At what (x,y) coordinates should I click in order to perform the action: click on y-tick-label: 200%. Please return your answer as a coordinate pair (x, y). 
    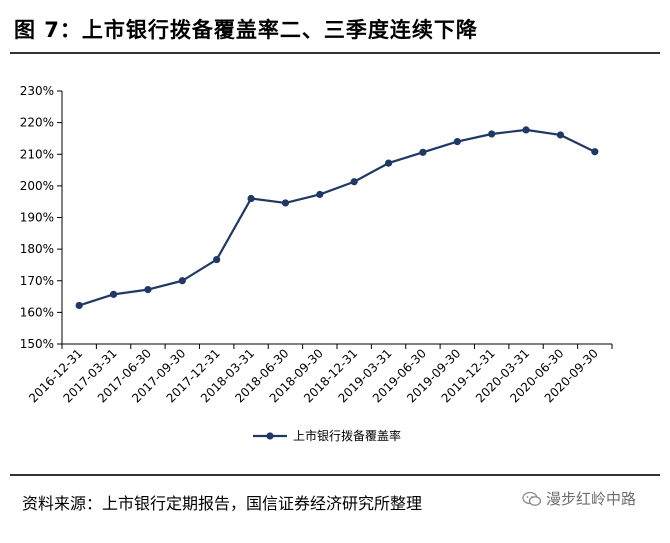
    Looking at the image, I should click on (37, 186).